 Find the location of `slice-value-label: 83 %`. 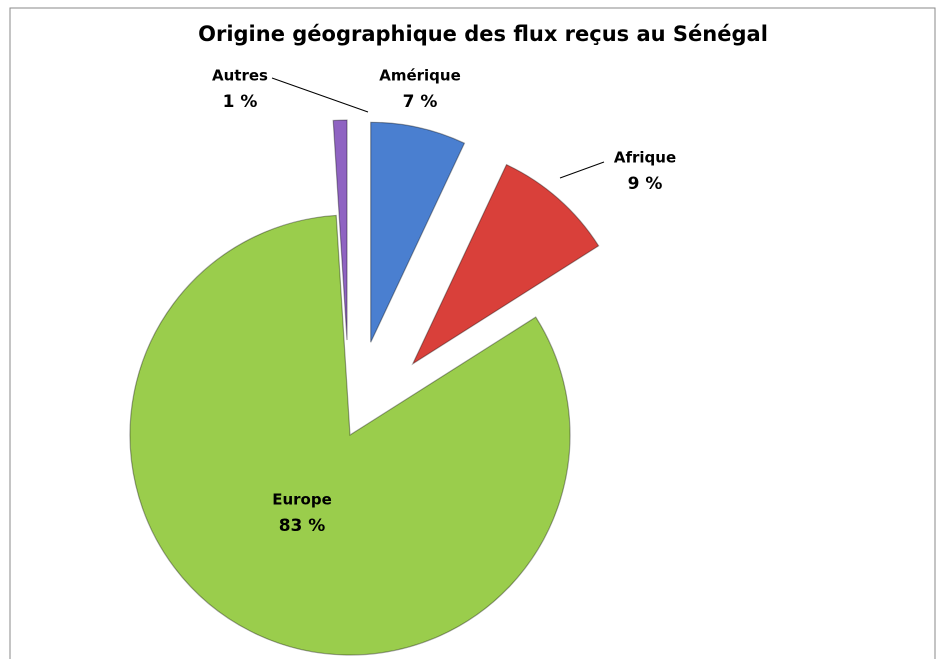

slice-value-label: 83 % is located at coordinates (302, 526).